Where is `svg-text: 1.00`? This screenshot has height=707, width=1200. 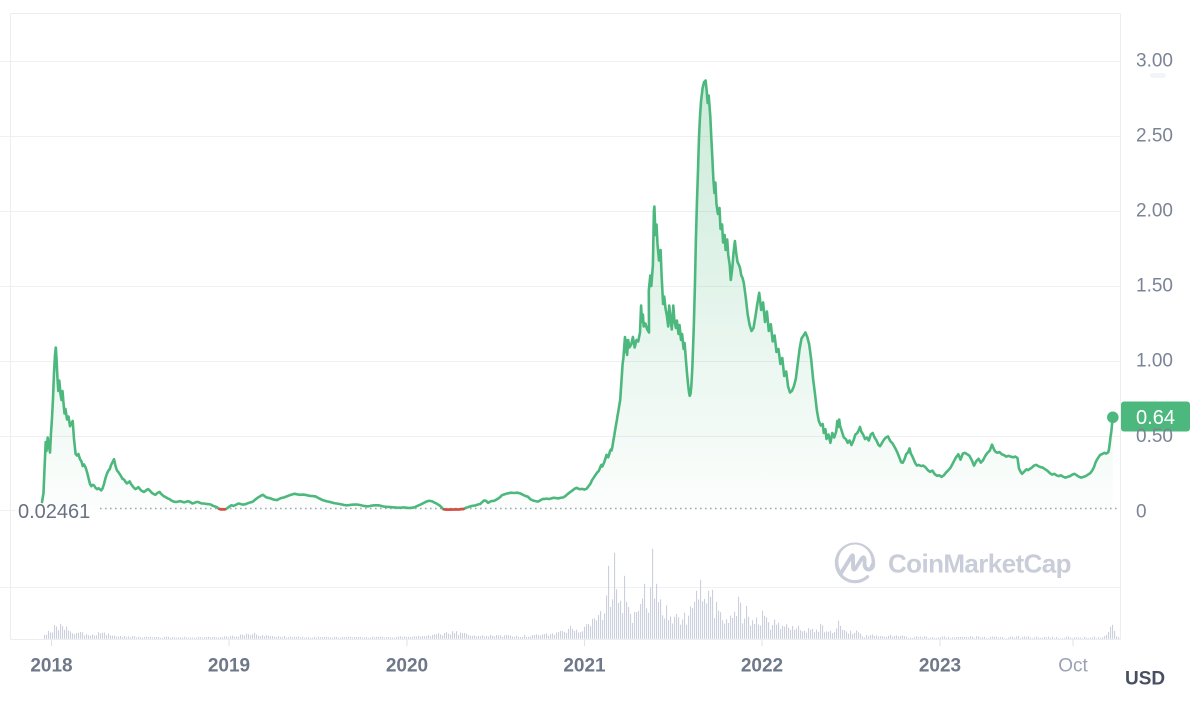
svg-text: 1.00 is located at coordinates (1154, 361).